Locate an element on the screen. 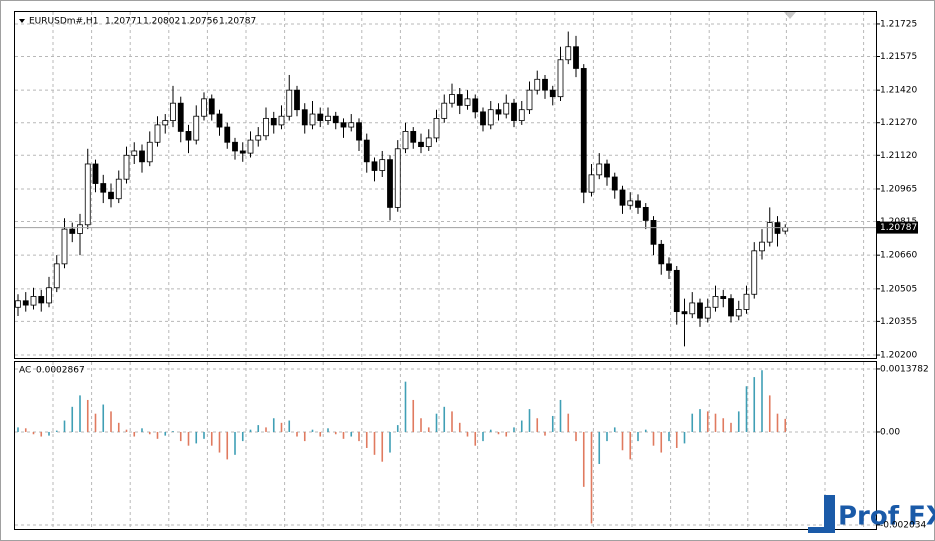 The image size is (935, 541). logo-text: Prof FX is located at coordinates (886, 517).